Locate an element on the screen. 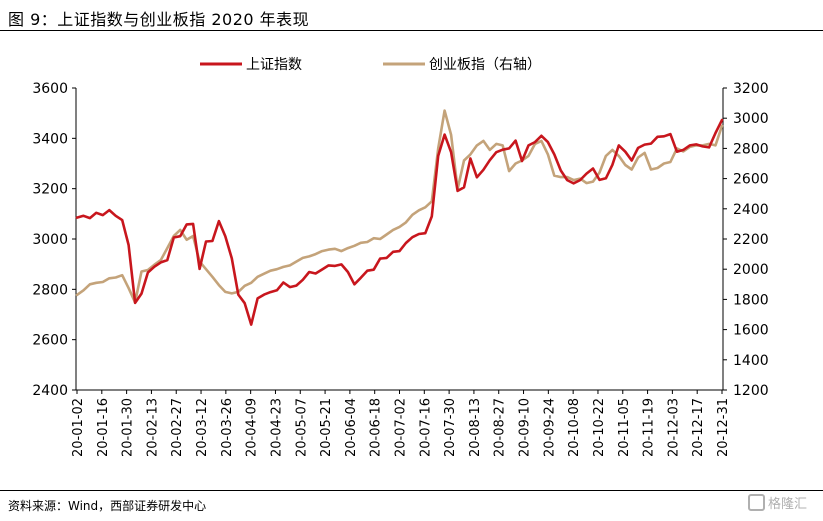 The height and width of the screenshot is (521, 823). x-tick-label: 20-06-04 is located at coordinates (351, 427).